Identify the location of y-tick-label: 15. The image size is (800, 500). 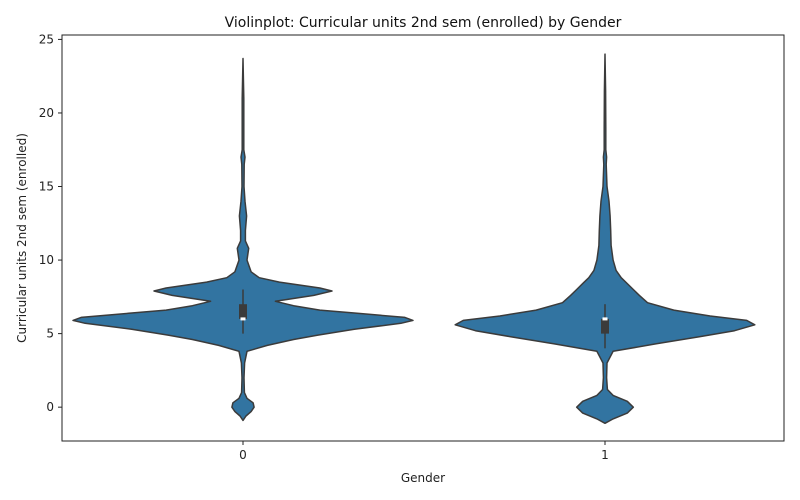
(46, 187).